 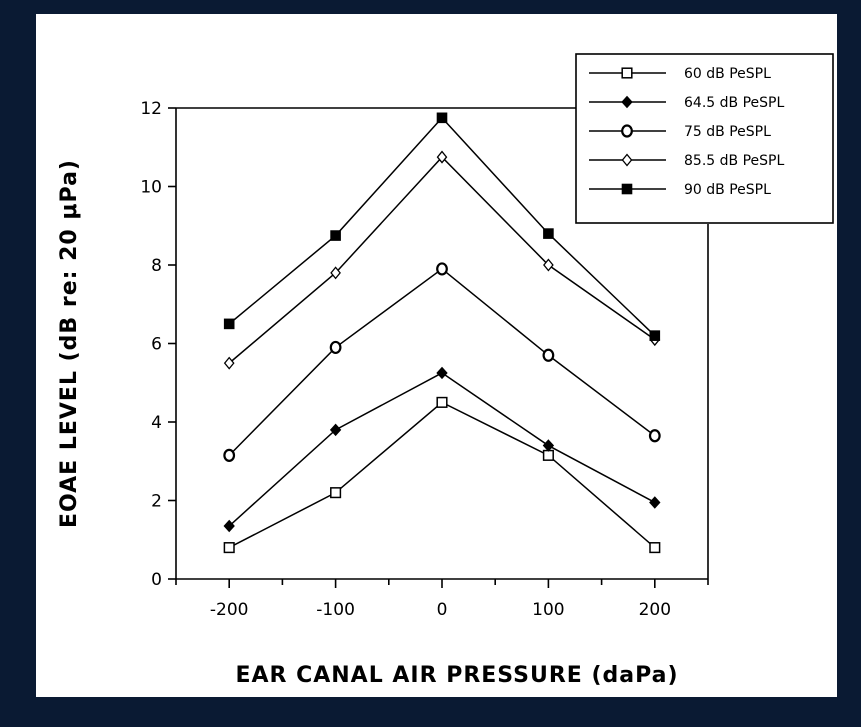 I want to click on legend-label: 90 dB PeSPL, so click(x=727, y=190).